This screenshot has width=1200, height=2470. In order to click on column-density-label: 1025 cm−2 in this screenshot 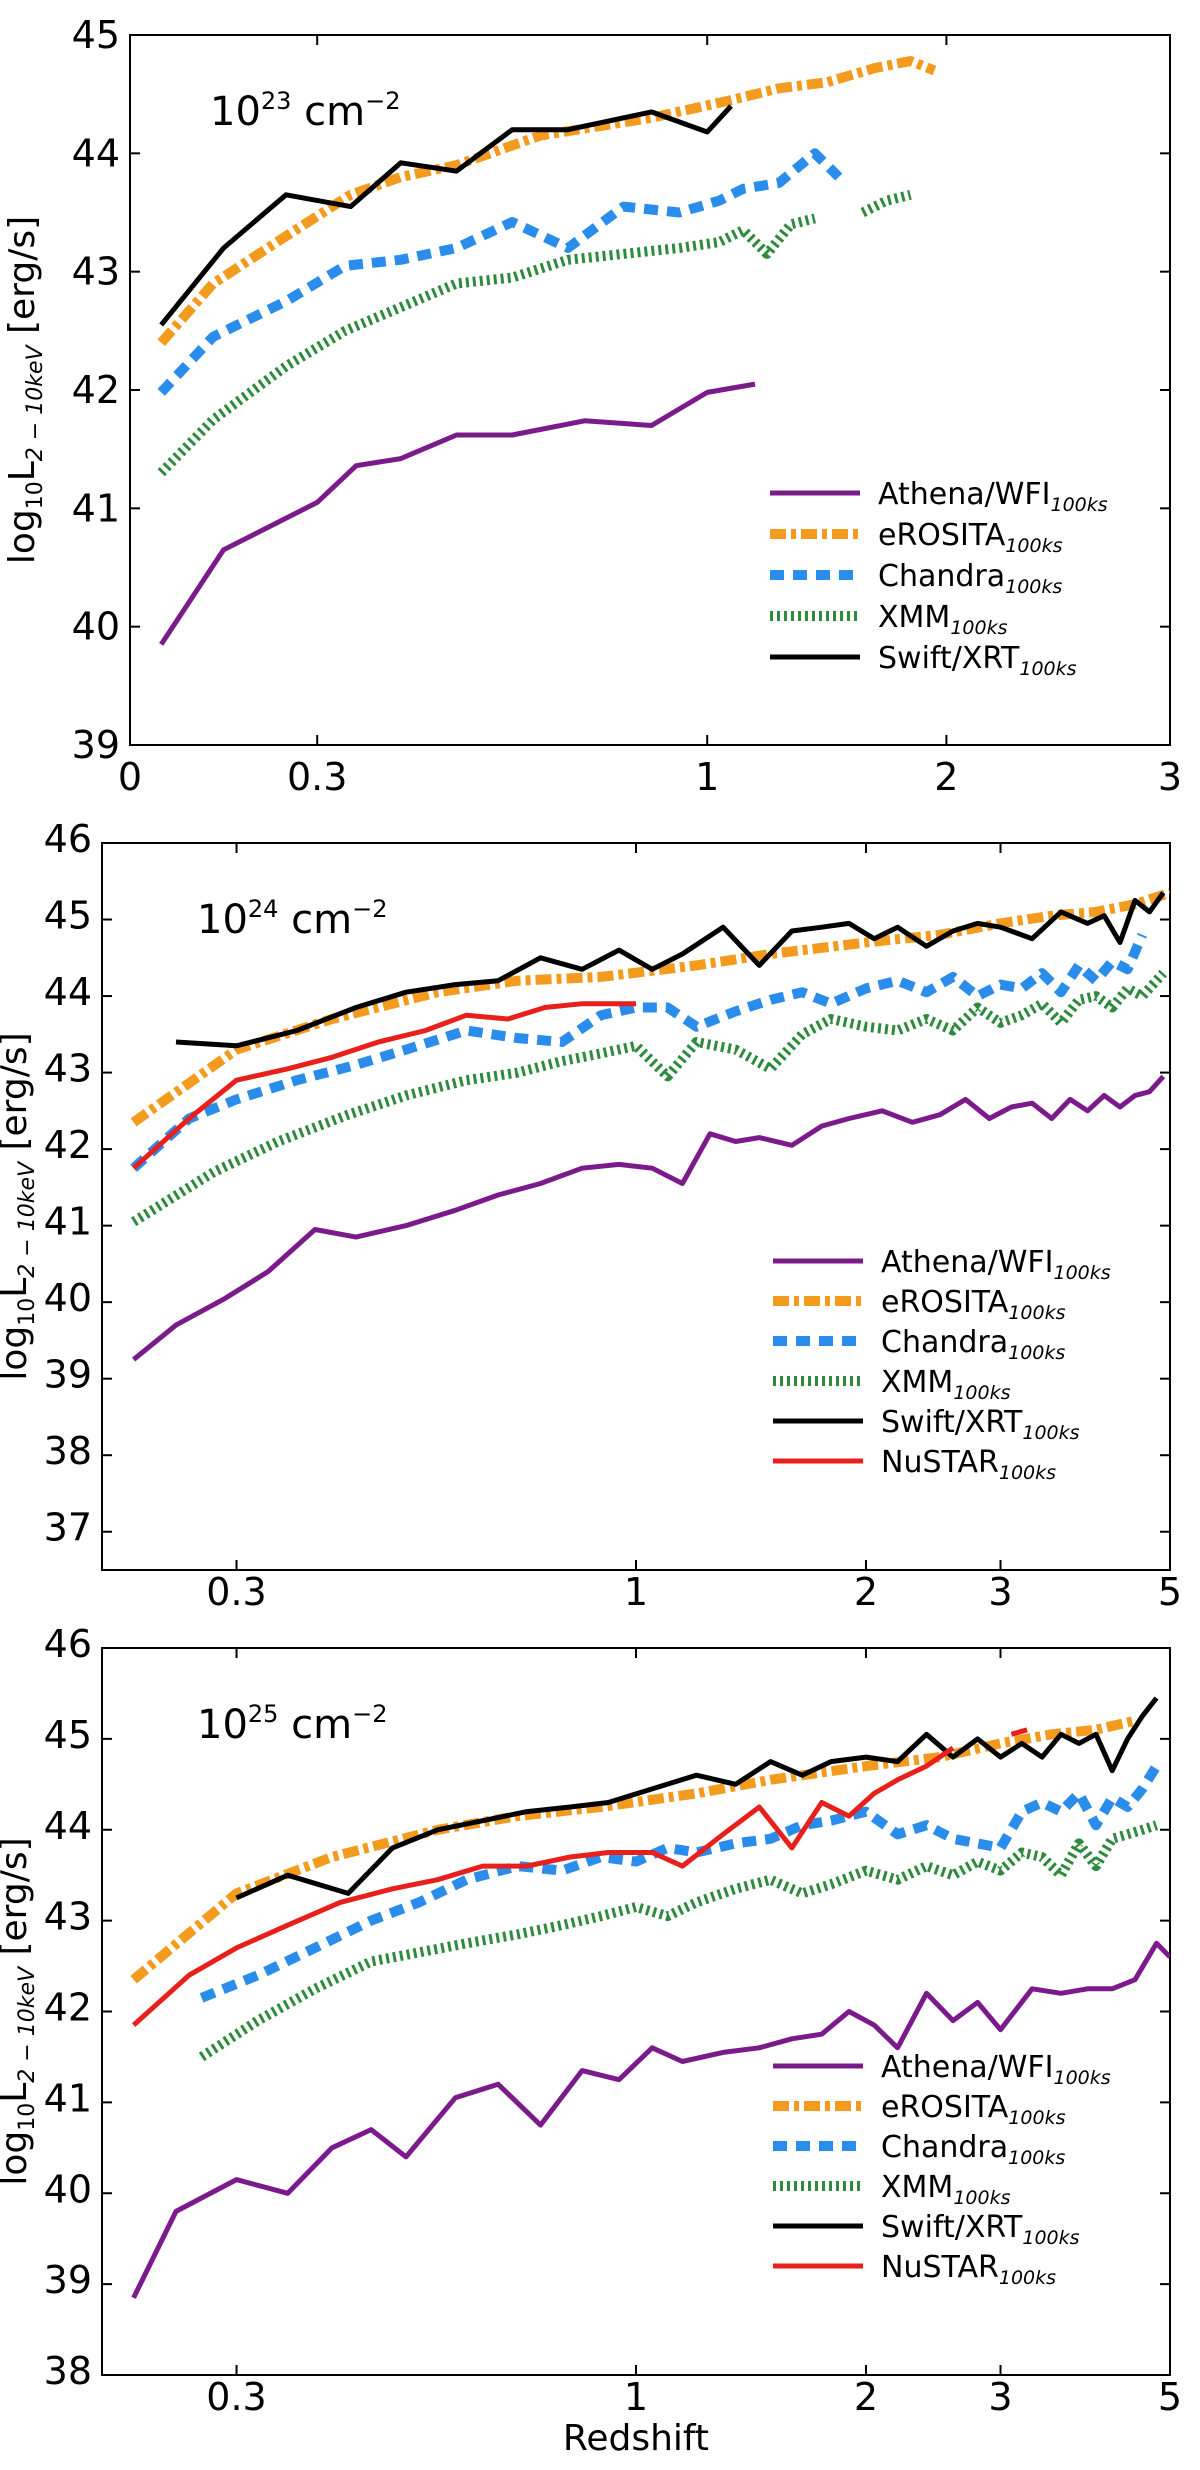, I will do `click(292, 1724)`.